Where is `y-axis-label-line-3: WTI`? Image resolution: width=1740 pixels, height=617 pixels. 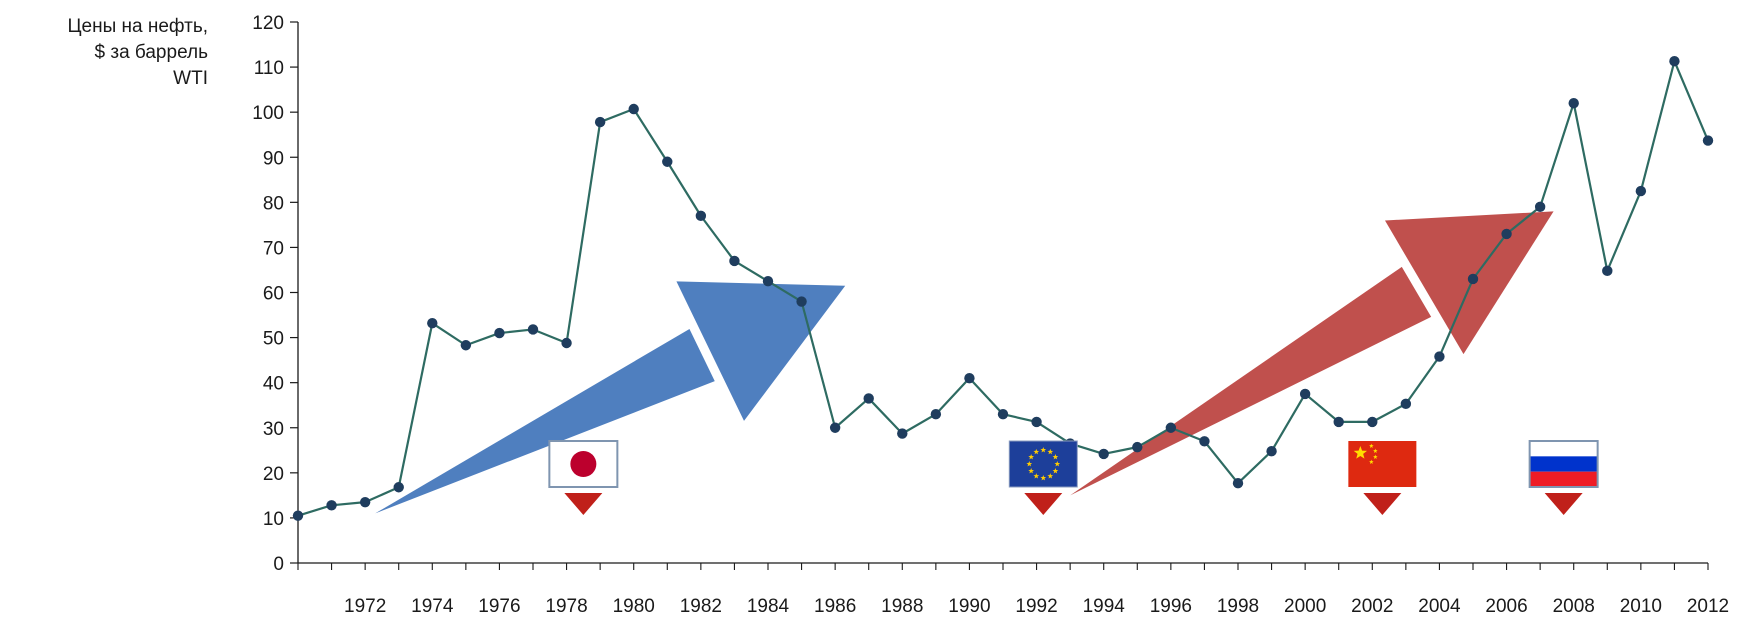 y-axis-label-line-3: WTI is located at coordinates (190, 78).